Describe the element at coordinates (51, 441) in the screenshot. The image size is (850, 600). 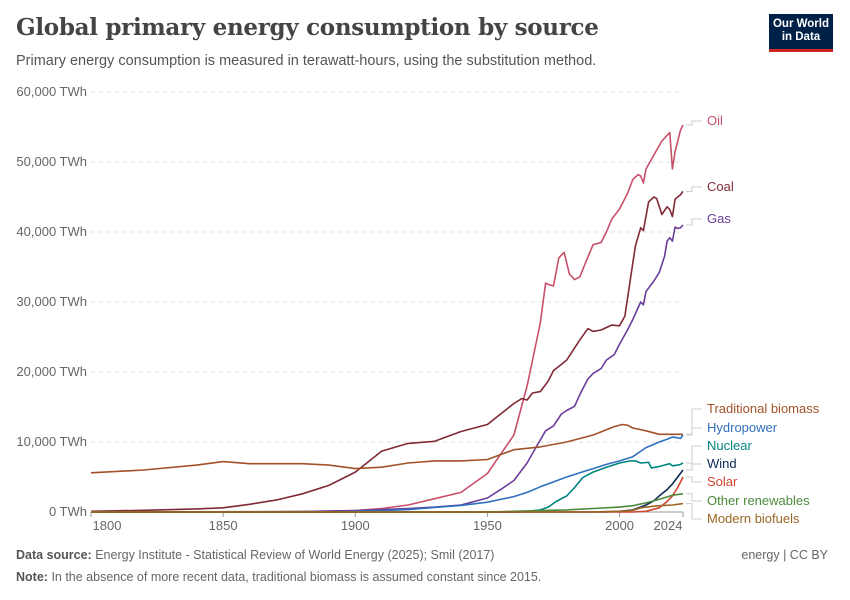
I see `y-tick-label: 10,000 TWh` at that location.